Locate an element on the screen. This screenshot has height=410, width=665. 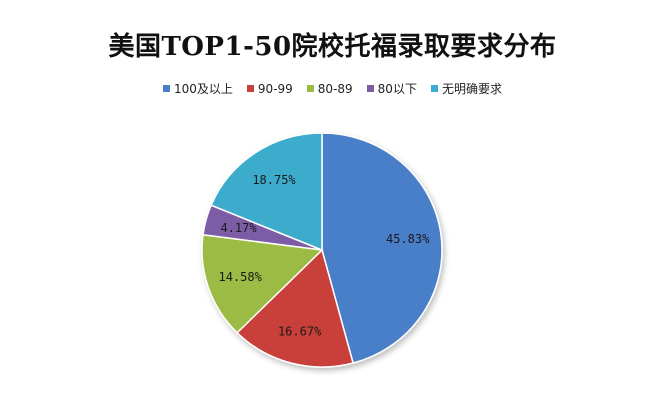
legend-label: 90-99 is located at coordinates (275, 88).